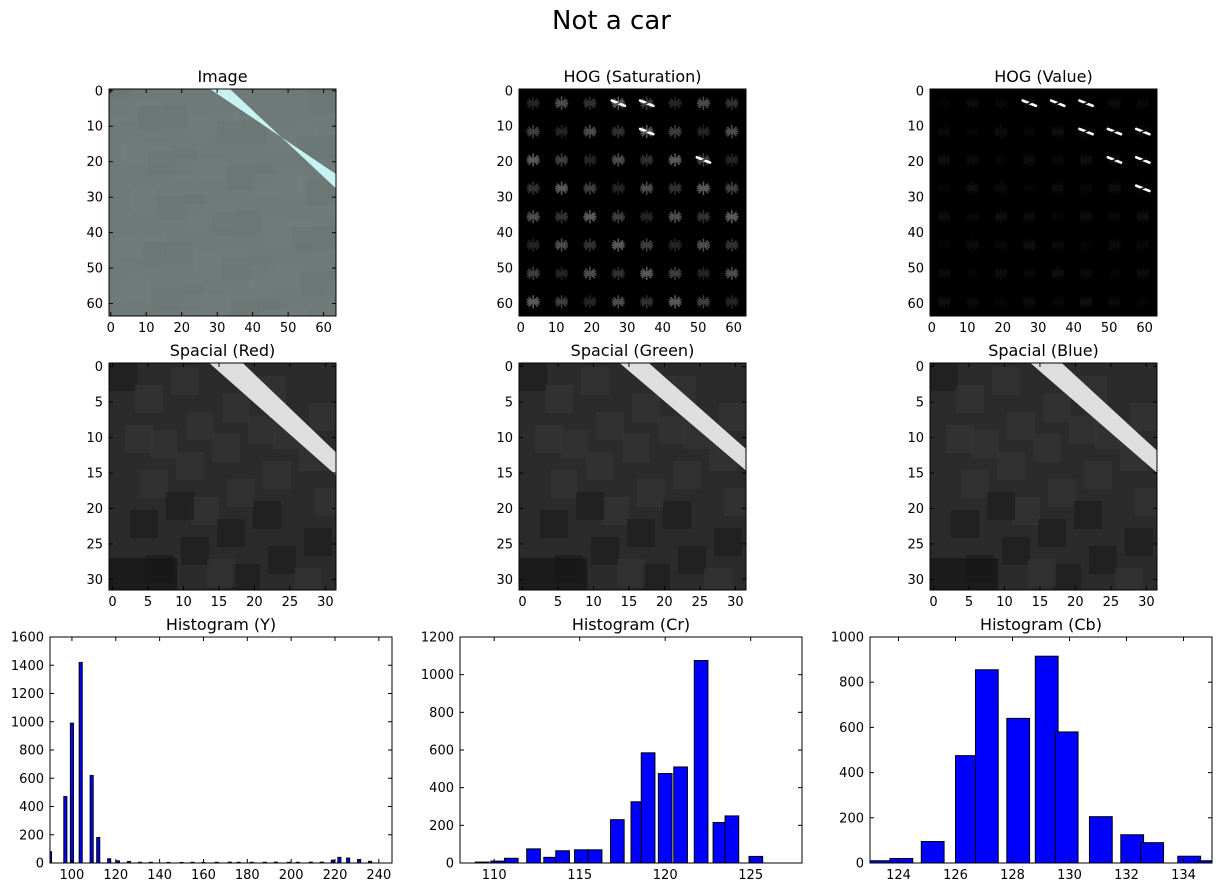 This screenshot has width=1223, height=894. I want to click on image-panel-xtick-label: 20, so click(181, 328).